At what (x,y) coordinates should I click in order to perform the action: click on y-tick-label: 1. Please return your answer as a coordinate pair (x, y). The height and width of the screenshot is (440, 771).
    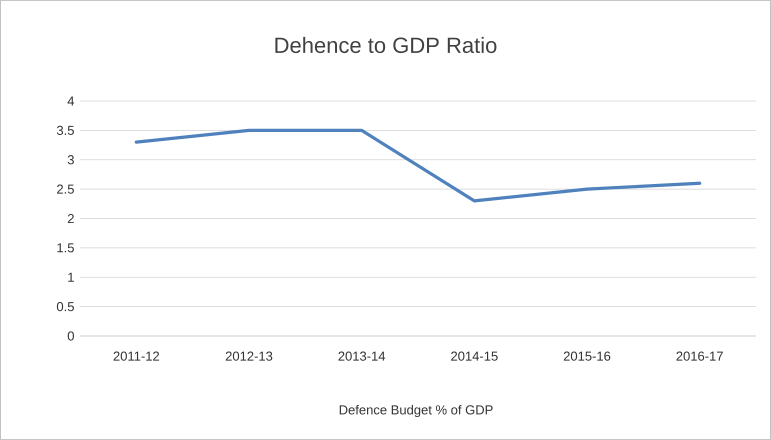
    Looking at the image, I should click on (71, 277).